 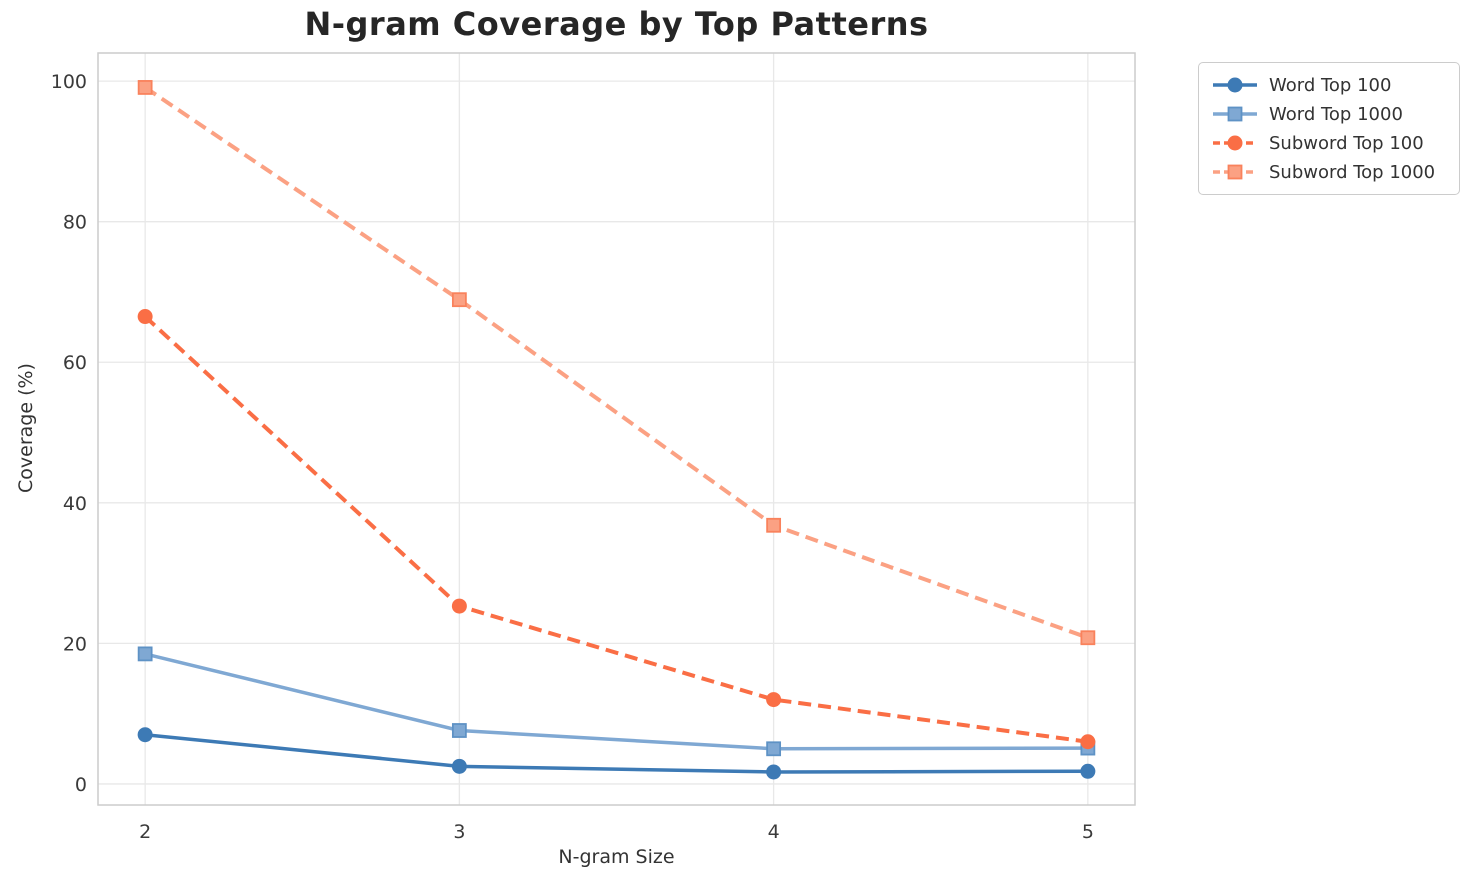 What do you see at coordinates (1352, 172) in the screenshot?
I see `legend-label: Subword Top 1000` at bounding box center [1352, 172].